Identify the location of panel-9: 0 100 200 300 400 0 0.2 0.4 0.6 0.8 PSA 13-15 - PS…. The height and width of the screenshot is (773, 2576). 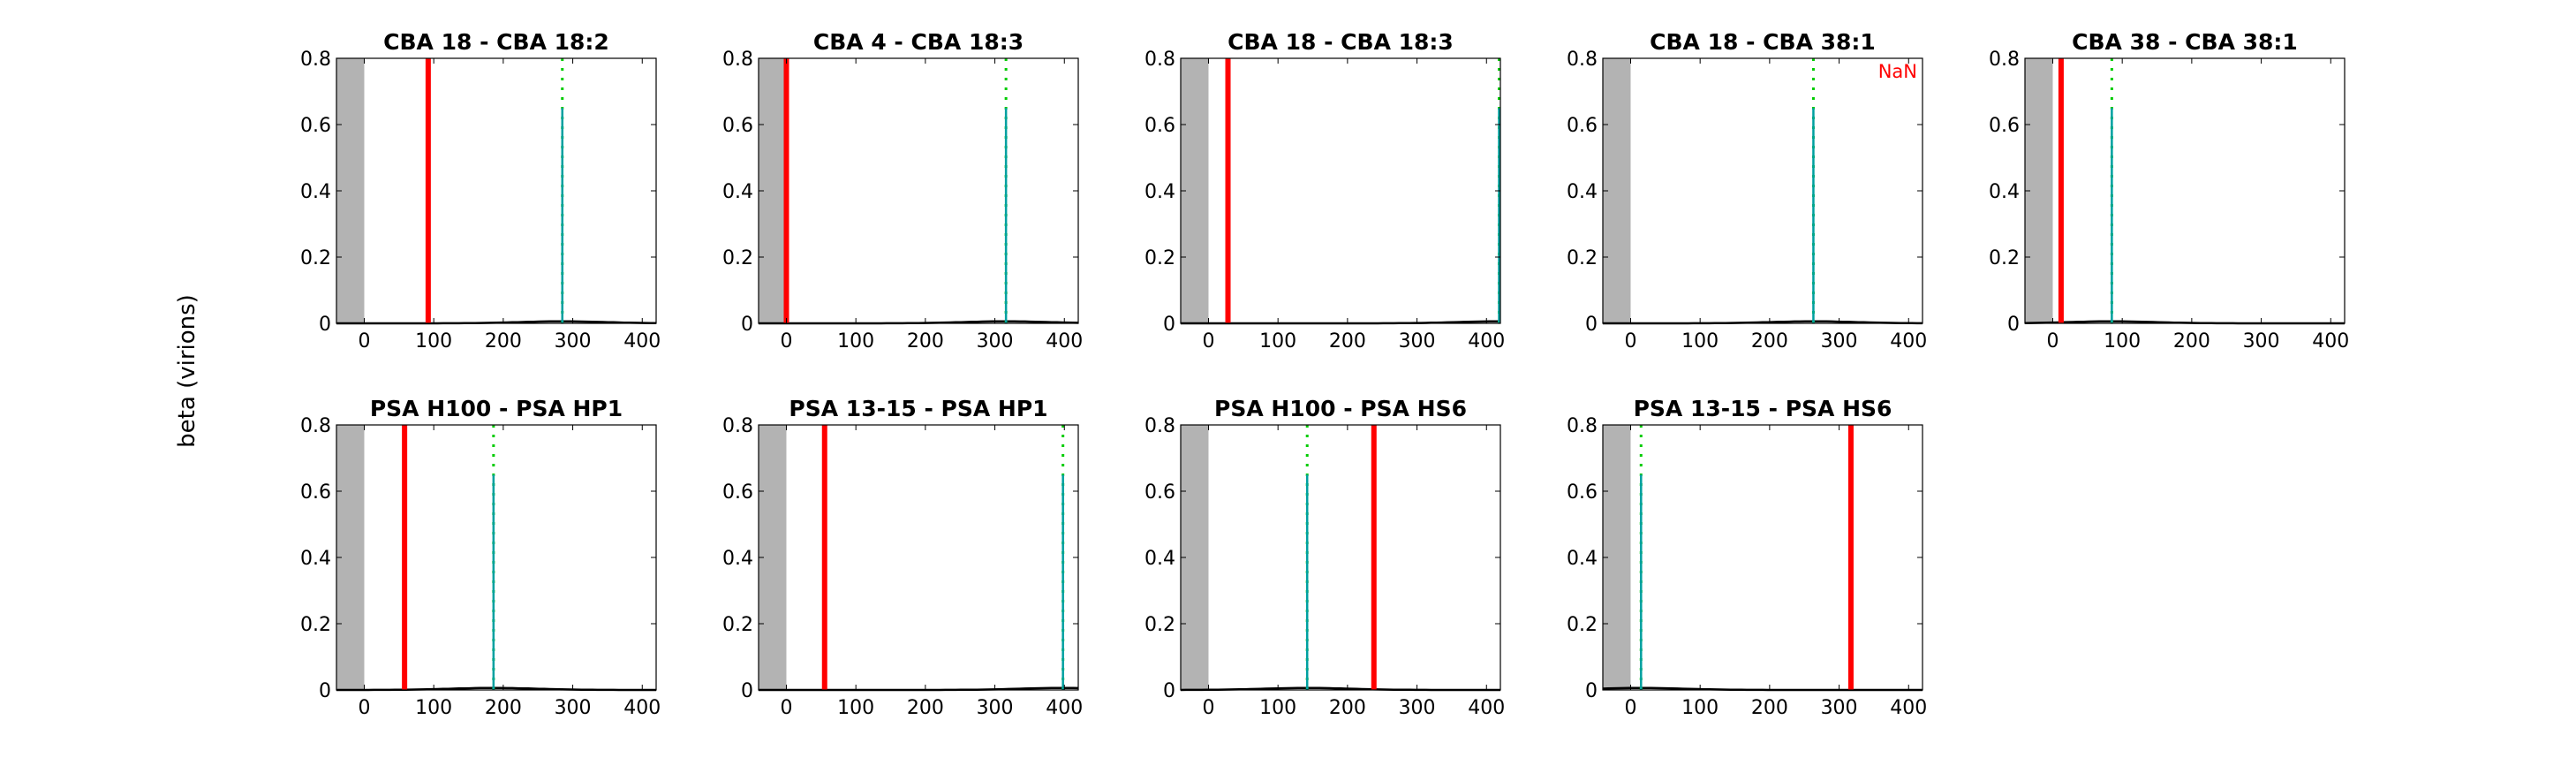
(1747, 557).